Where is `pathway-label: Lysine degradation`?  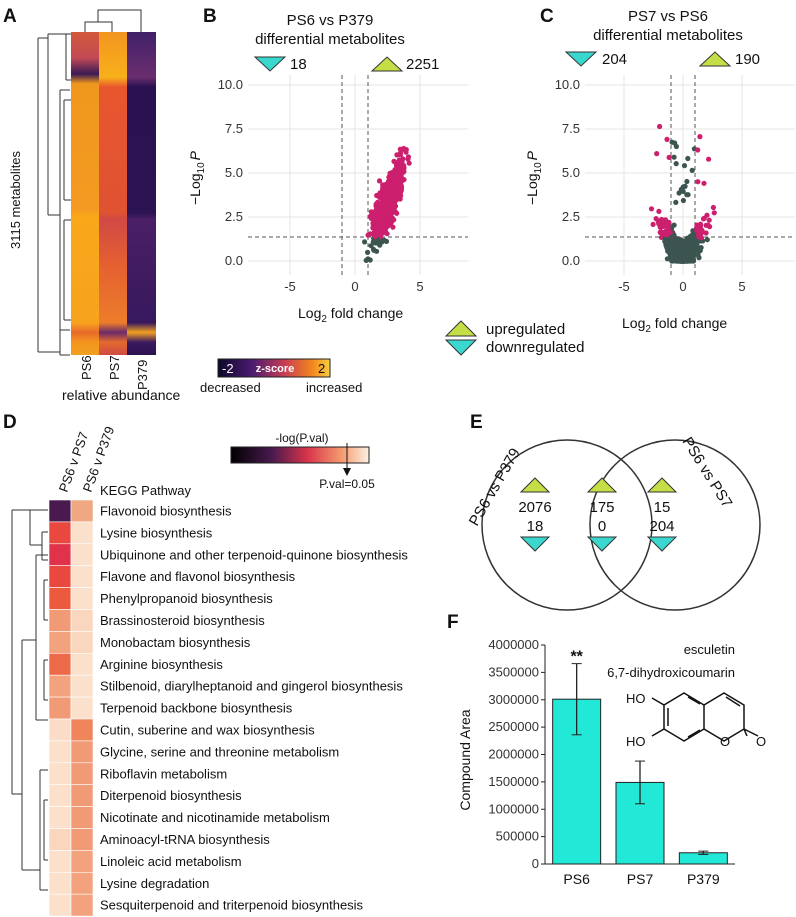
pathway-label: Lysine degradation is located at coordinates (154, 883).